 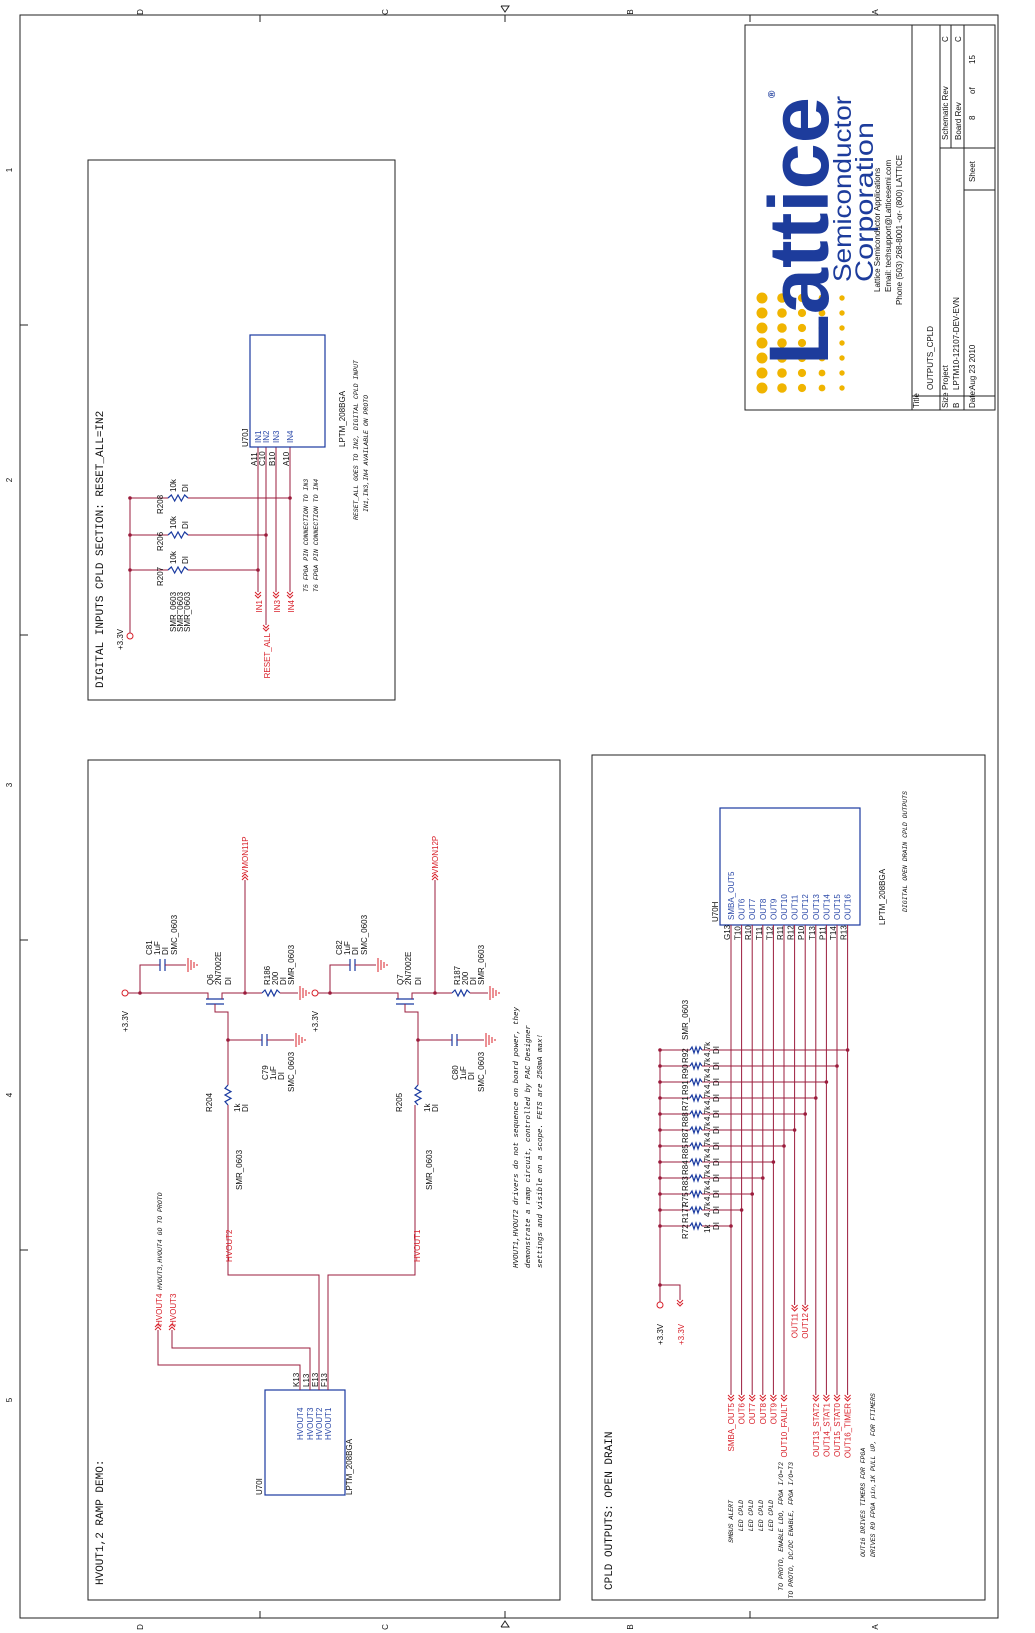 What do you see at coordinates (685, 1071) in the screenshot?
I see `label: R90` at bounding box center [685, 1071].